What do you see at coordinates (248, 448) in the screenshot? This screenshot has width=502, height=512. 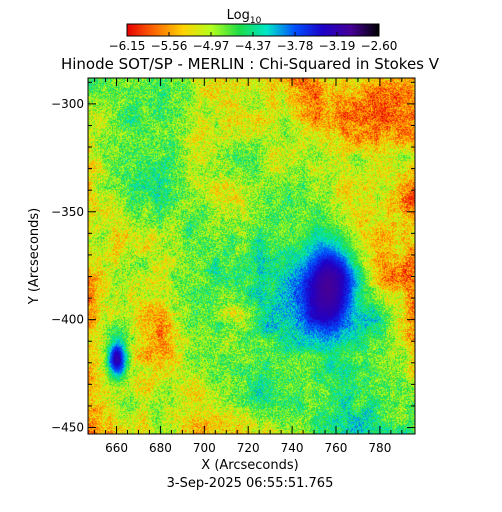 I see `x-tick-label: 720` at bounding box center [248, 448].